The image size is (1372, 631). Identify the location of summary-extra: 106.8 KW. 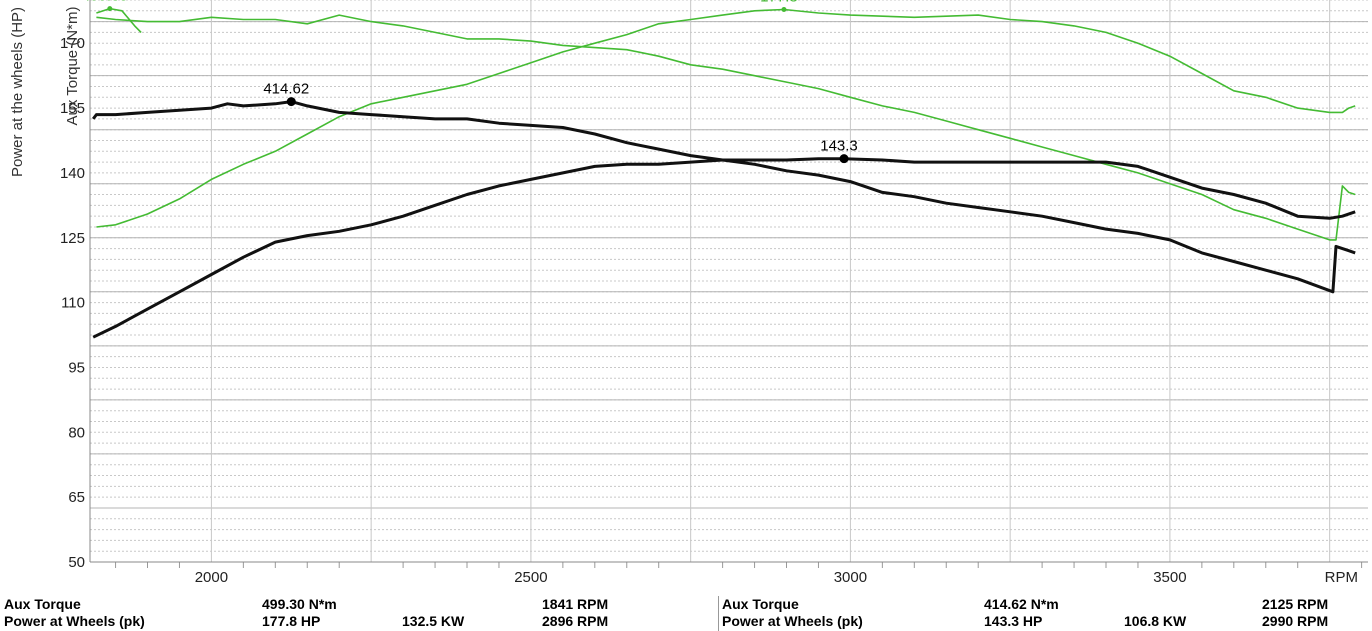
(1155, 621).